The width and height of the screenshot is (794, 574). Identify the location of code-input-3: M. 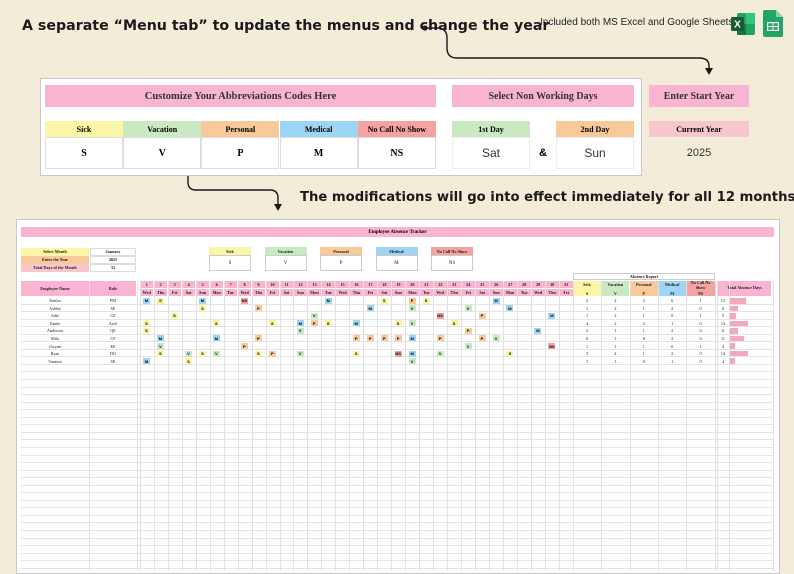
(318, 153).